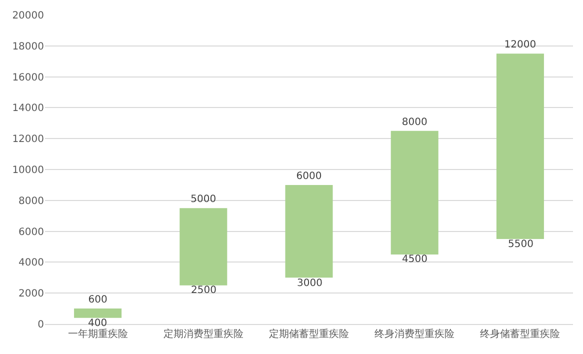 The image size is (583, 354). I want to click on data-label: 12000, so click(520, 45).